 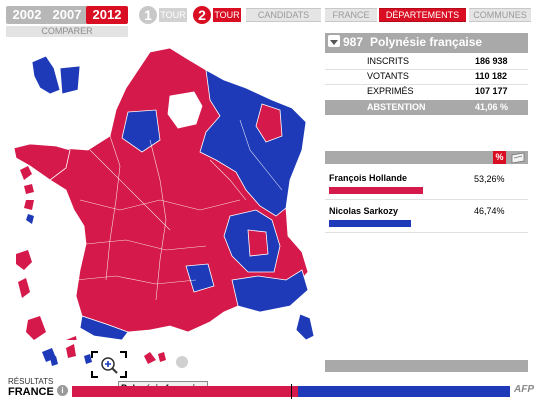 What do you see at coordinates (185, 110) in the screenshot?
I see `map-paris-area` at bounding box center [185, 110].